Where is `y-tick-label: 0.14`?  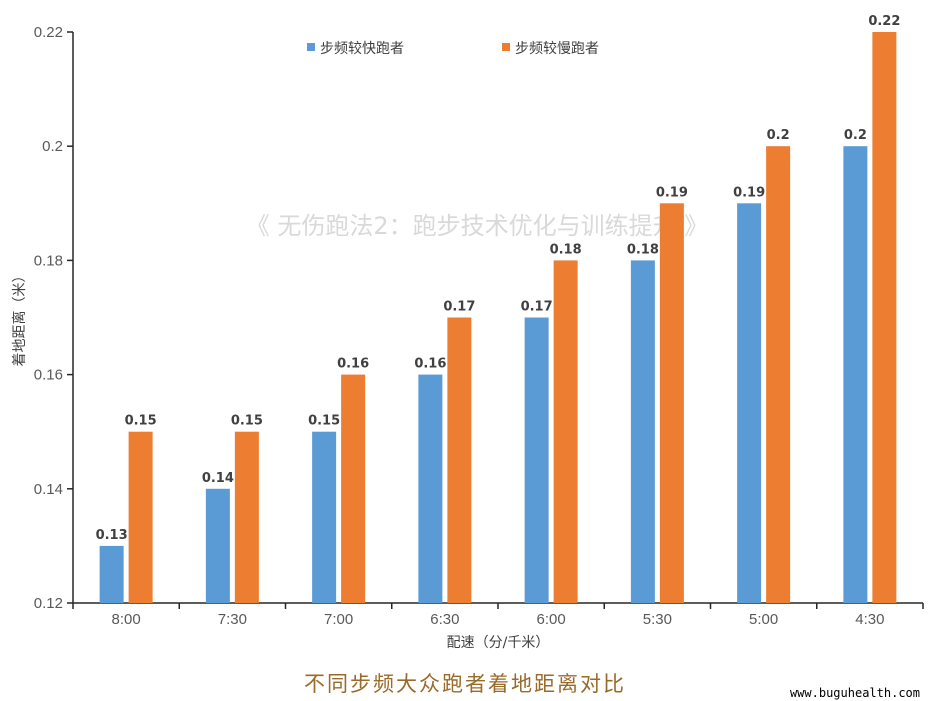 y-tick-label: 0.14 is located at coordinates (48, 489).